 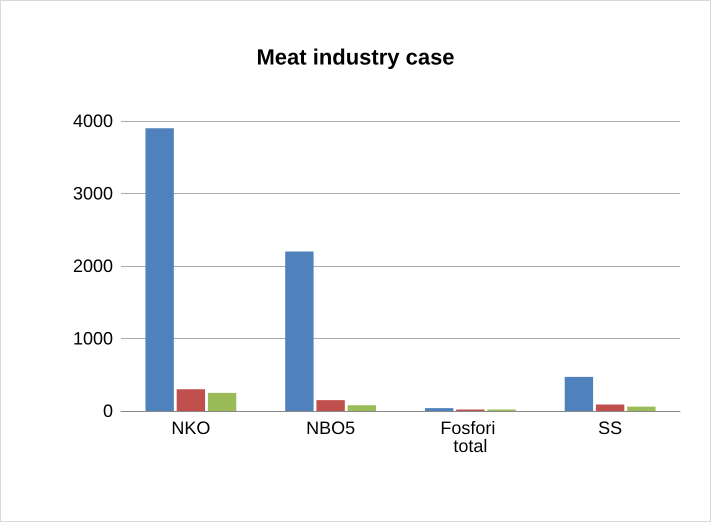 I want to click on y-tick-label: 3000, so click(x=92, y=194).